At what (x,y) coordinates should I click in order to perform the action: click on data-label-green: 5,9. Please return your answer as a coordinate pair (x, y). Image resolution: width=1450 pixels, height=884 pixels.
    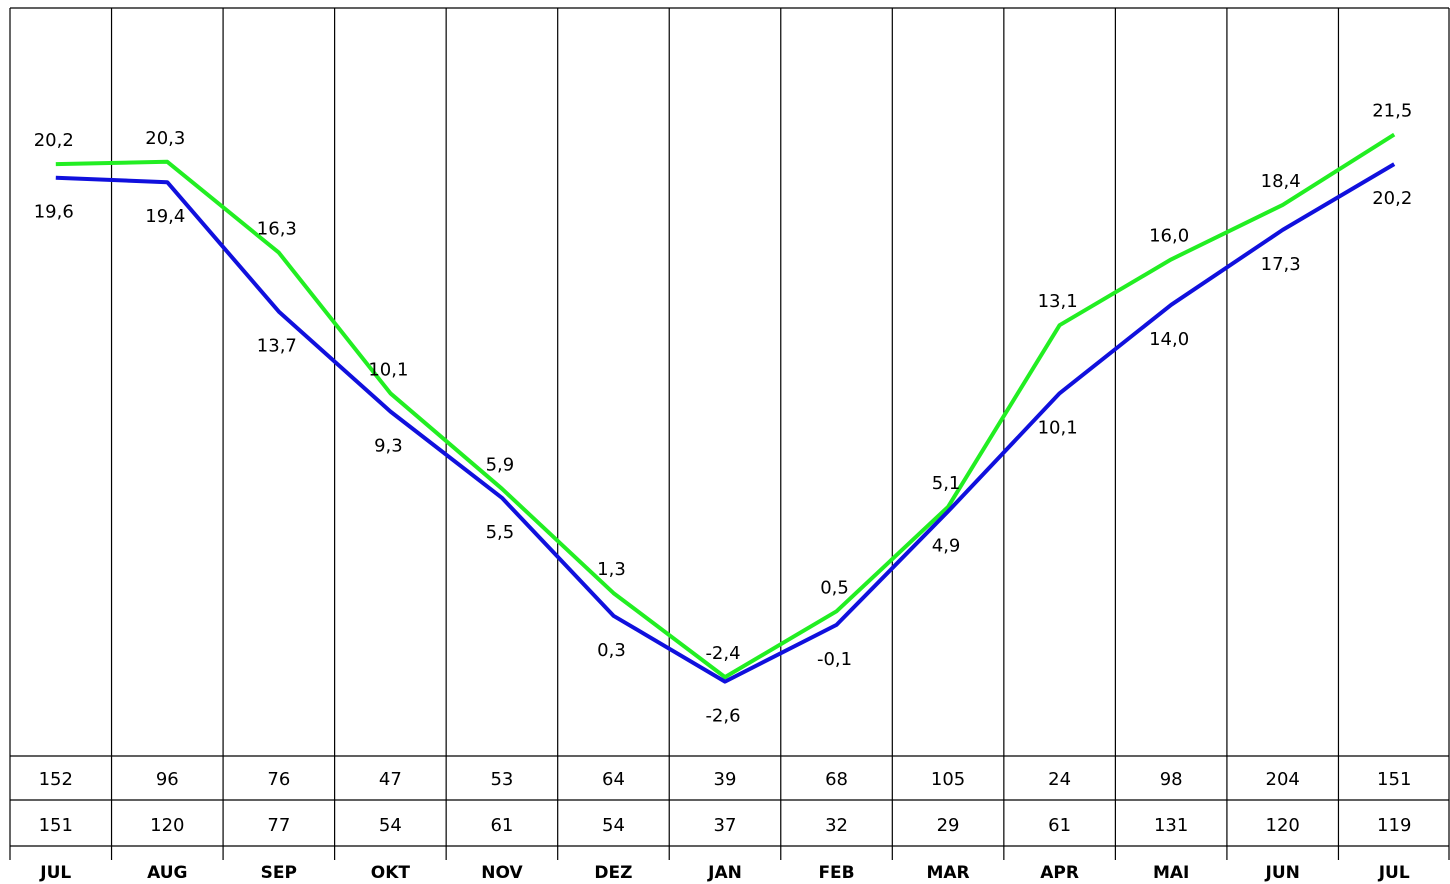
    Looking at the image, I should click on (500, 465).